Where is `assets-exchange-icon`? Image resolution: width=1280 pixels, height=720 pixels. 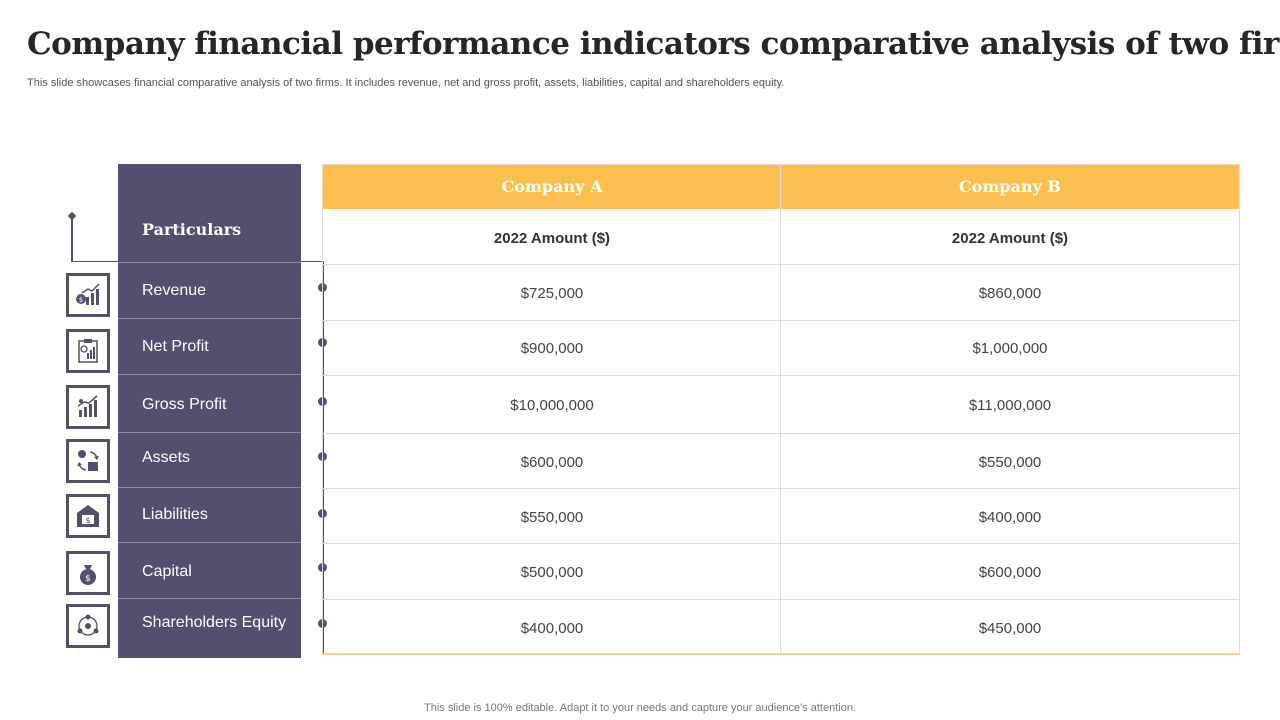
assets-exchange-icon is located at coordinates (88, 461).